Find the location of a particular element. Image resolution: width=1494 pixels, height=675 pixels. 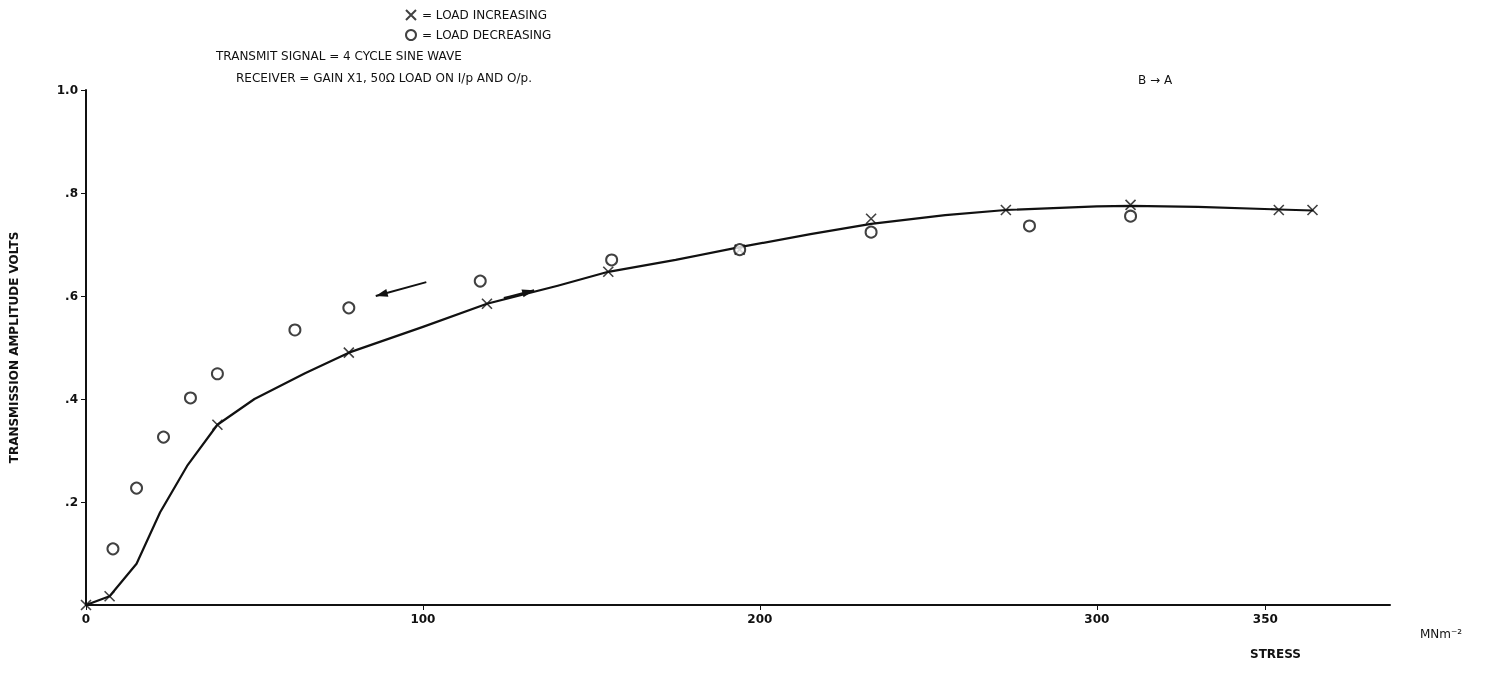

legend-label: = LOAD DECREASING is located at coordinates (487, 35).